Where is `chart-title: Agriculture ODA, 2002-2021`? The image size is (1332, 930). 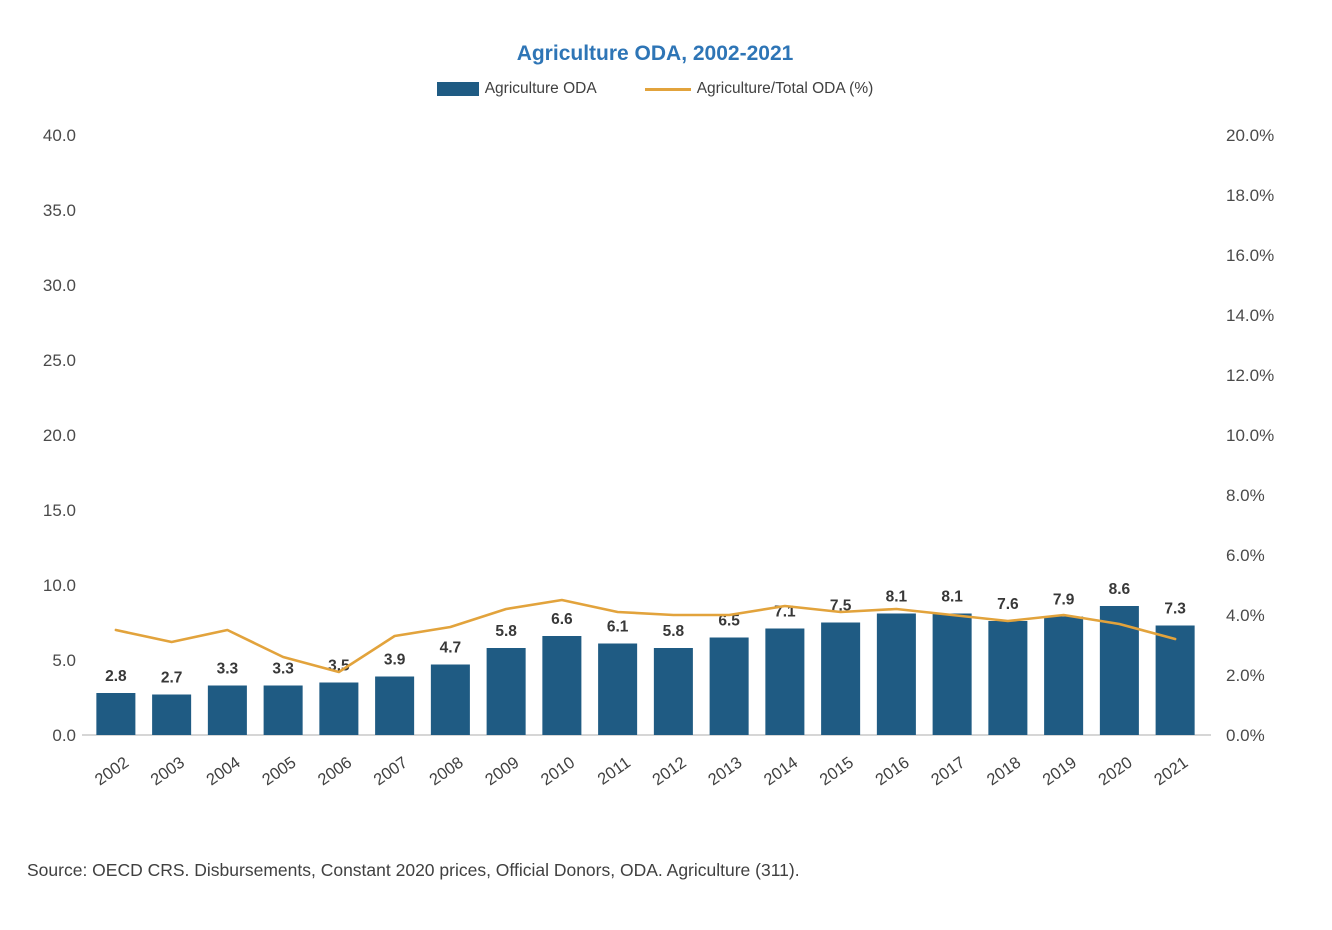 chart-title: Agriculture ODA, 2002-2021 is located at coordinates (655, 53).